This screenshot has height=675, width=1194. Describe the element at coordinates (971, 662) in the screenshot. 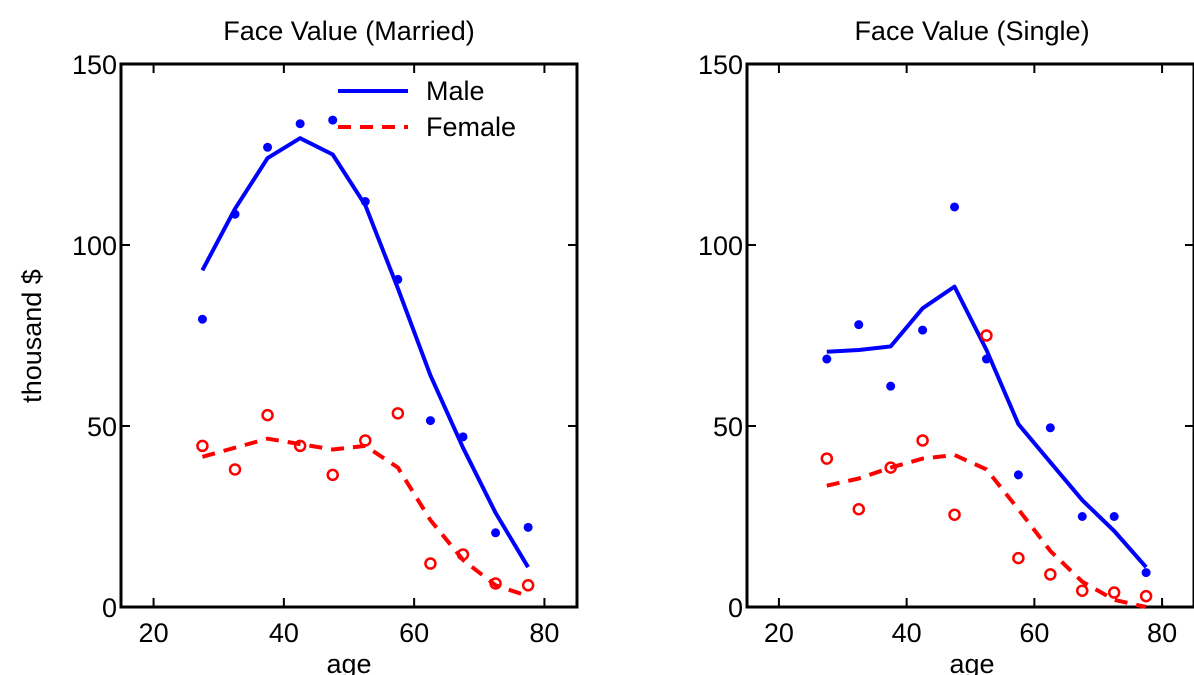

I see `x-axis-label-single: age` at that location.